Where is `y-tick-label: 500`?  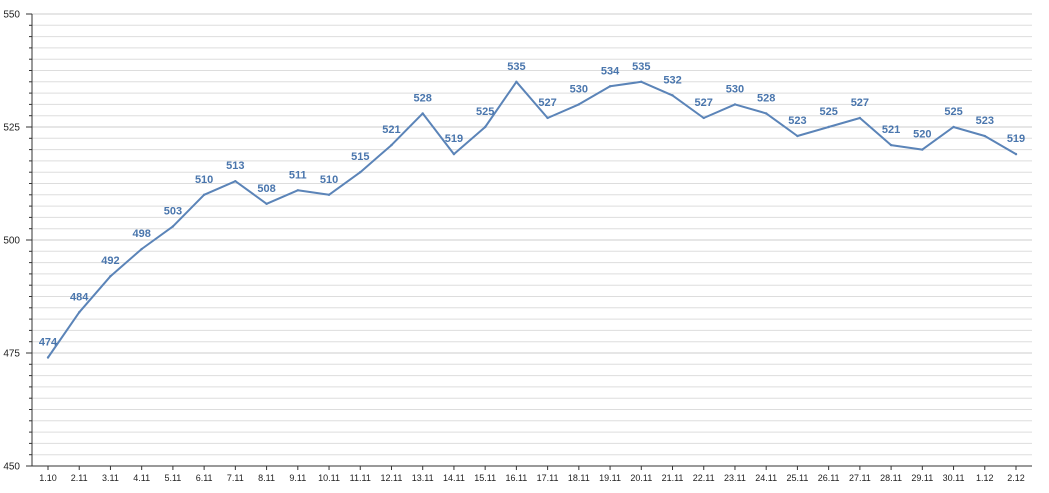 y-tick-label: 500 is located at coordinates (11, 241).